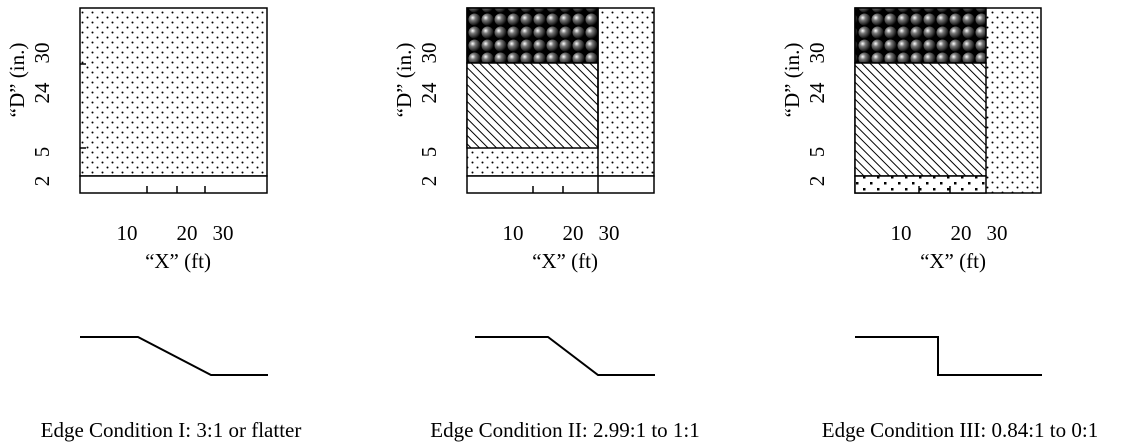 Image resolution: width=1133 pixels, height=444 pixels. What do you see at coordinates (564, 430) in the screenshot?
I see `caption: Edge Condition II: 2.99:1 to 1:1` at bounding box center [564, 430].